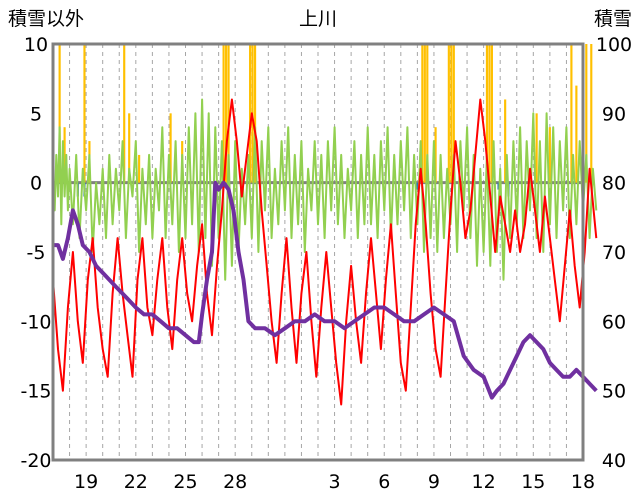 The image size is (636, 501). Describe the element at coordinates (533, 482) in the screenshot. I see `x-tick-label: 15` at that location.